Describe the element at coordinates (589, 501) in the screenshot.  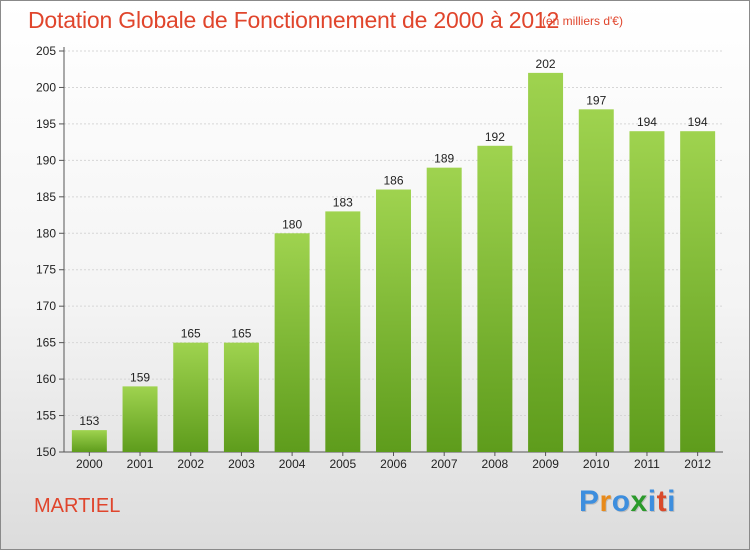
I see `logo-letter: P` at that location.